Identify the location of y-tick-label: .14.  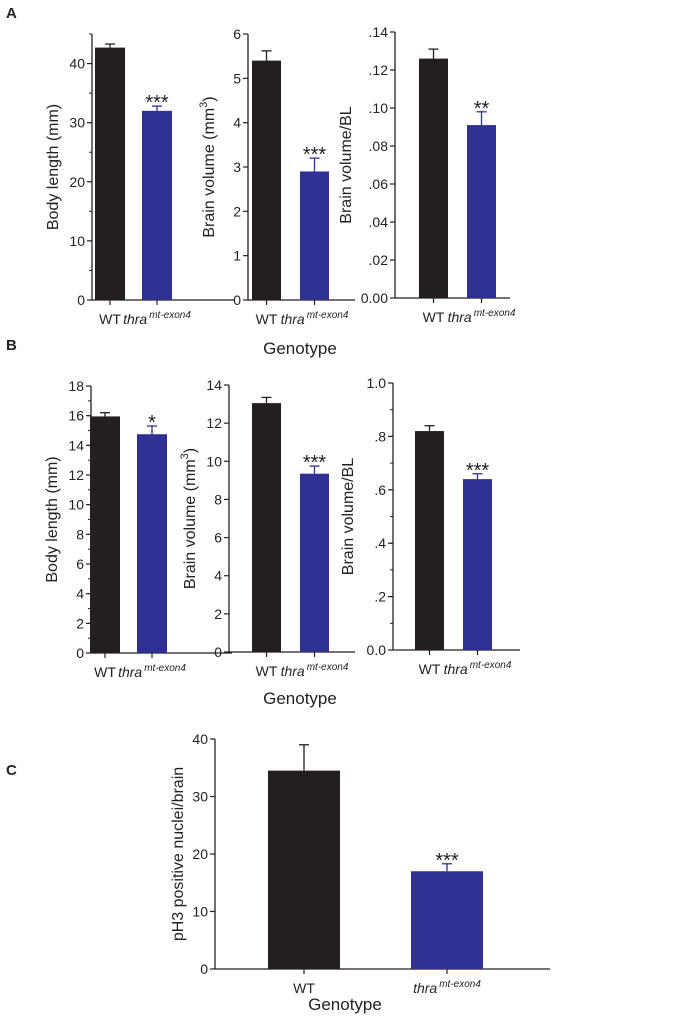
(379, 32).